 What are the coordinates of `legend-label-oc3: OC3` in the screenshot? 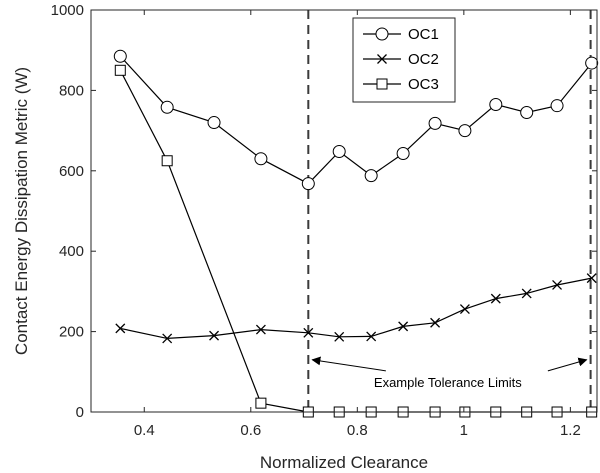 It's located at (423, 84).